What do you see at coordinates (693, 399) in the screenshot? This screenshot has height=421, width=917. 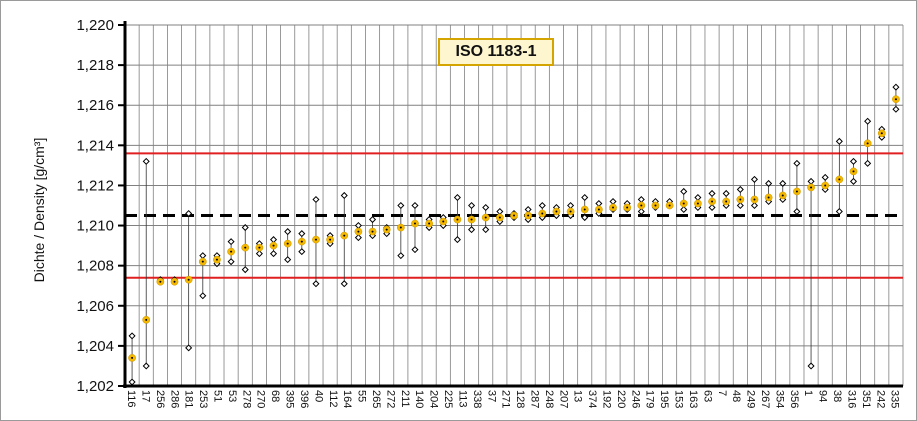 I see `x-tick-label: 163` at bounding box center [693, 399].